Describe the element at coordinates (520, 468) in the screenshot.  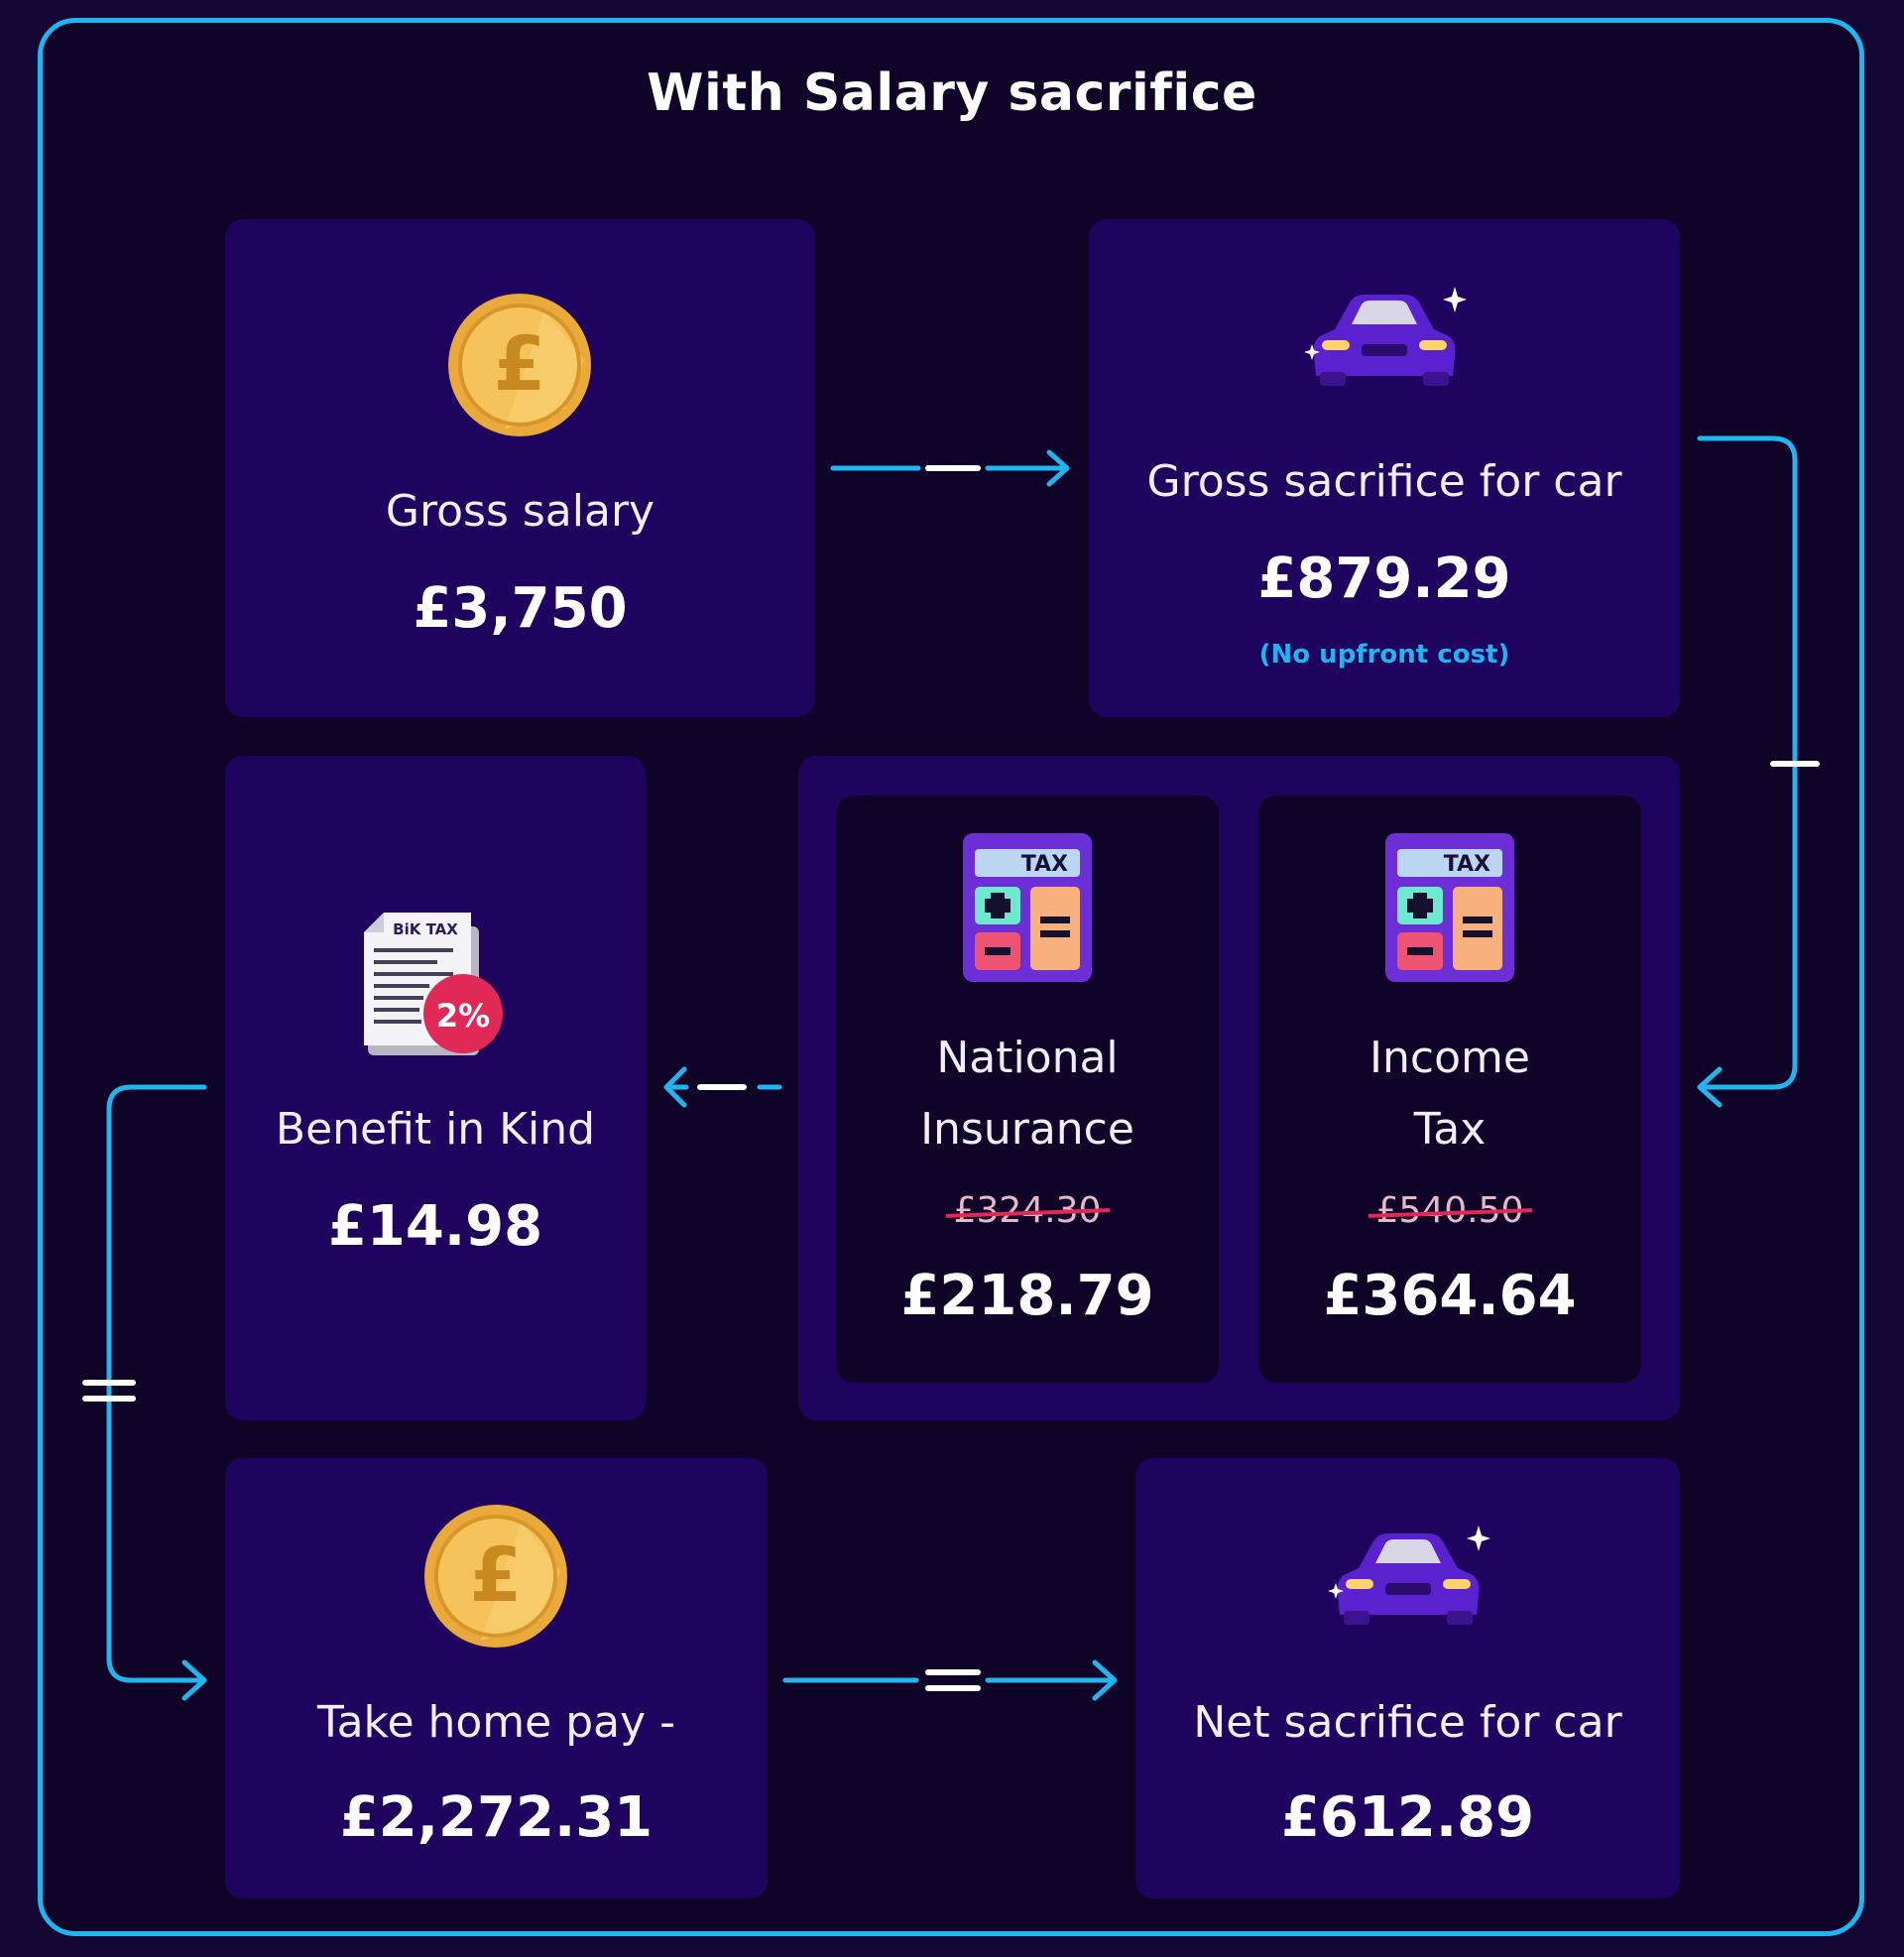
I see `gross-salary-card: £ Gross salary £3,750` at that location.